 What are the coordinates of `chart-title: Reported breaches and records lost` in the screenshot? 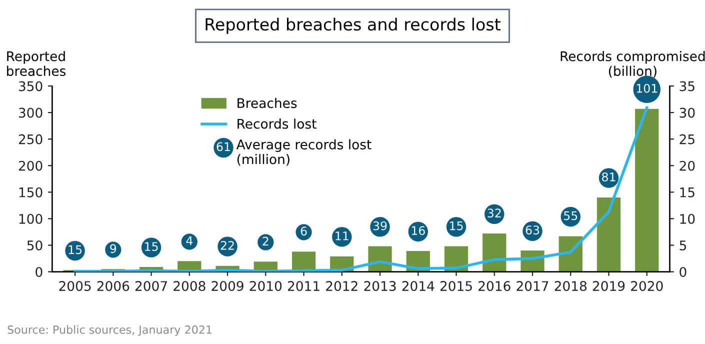 It's located at (353, 26).